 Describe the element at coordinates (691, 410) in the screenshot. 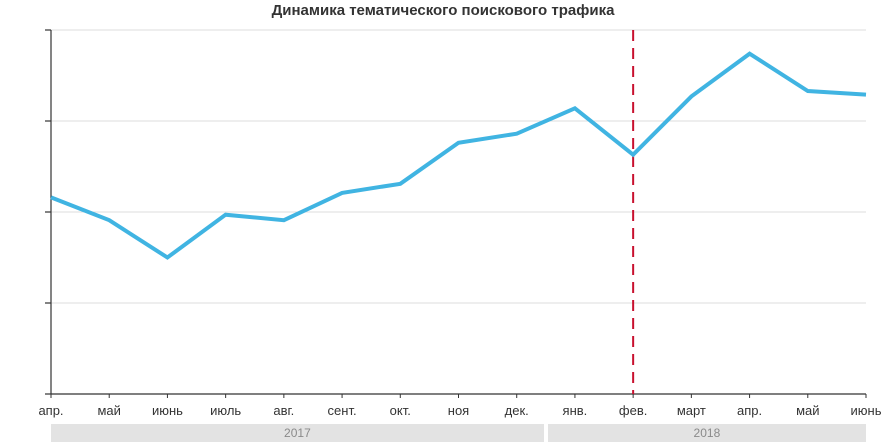

I see `x-tick-label: март` at that location.